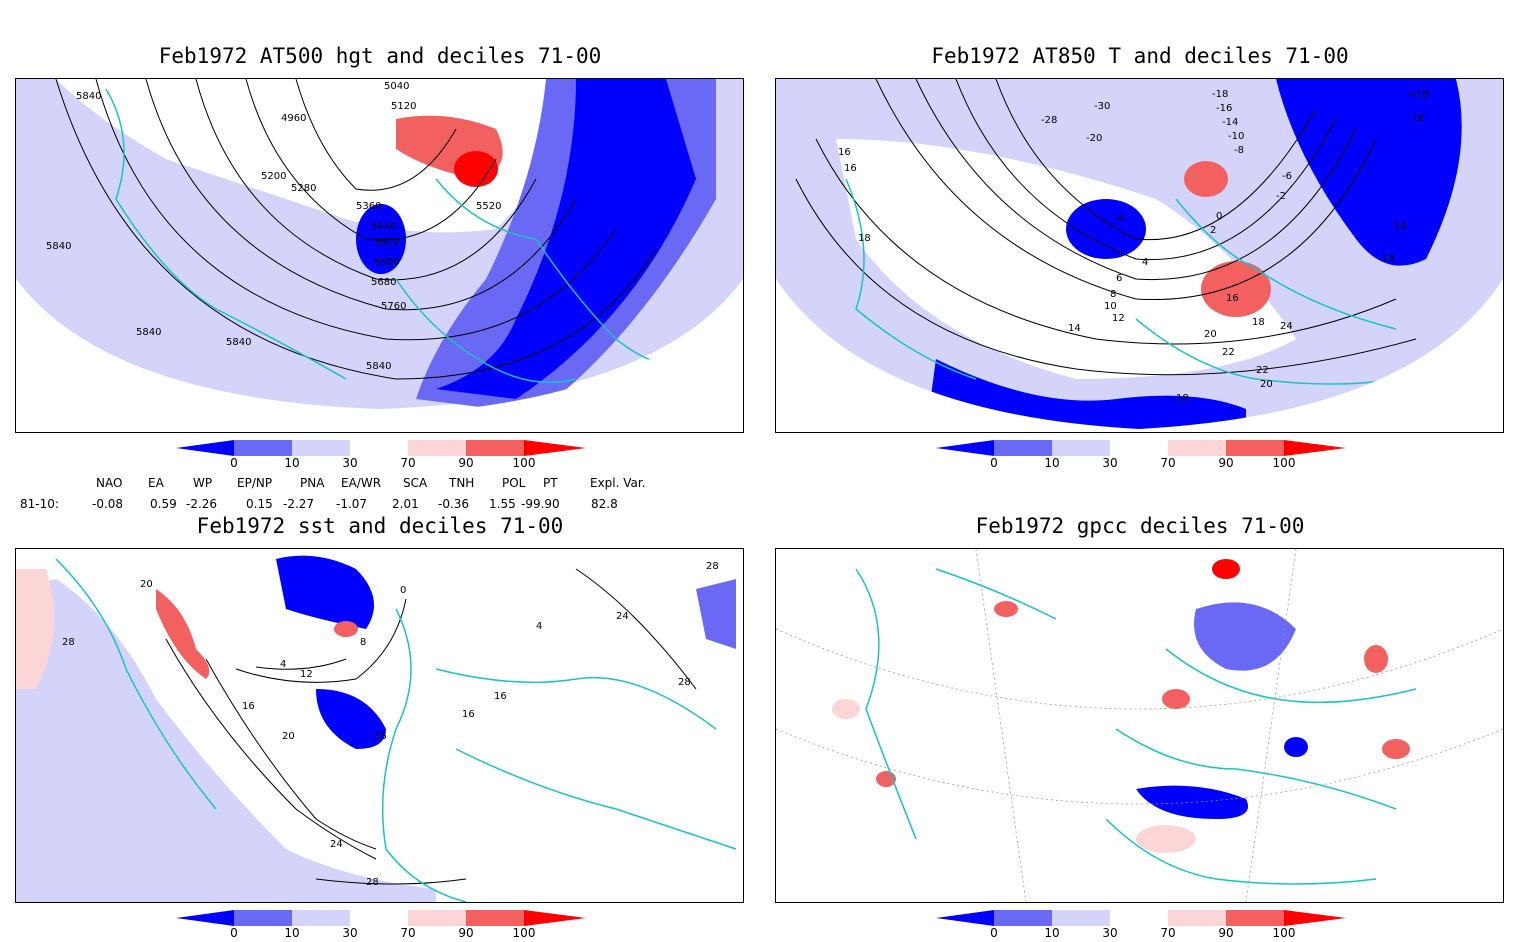 The width and height of the screenshot is (1520, 942). Describe the element at coordinates (1113, 294) in the screenshot. I see `contour-label: 8` at that location.